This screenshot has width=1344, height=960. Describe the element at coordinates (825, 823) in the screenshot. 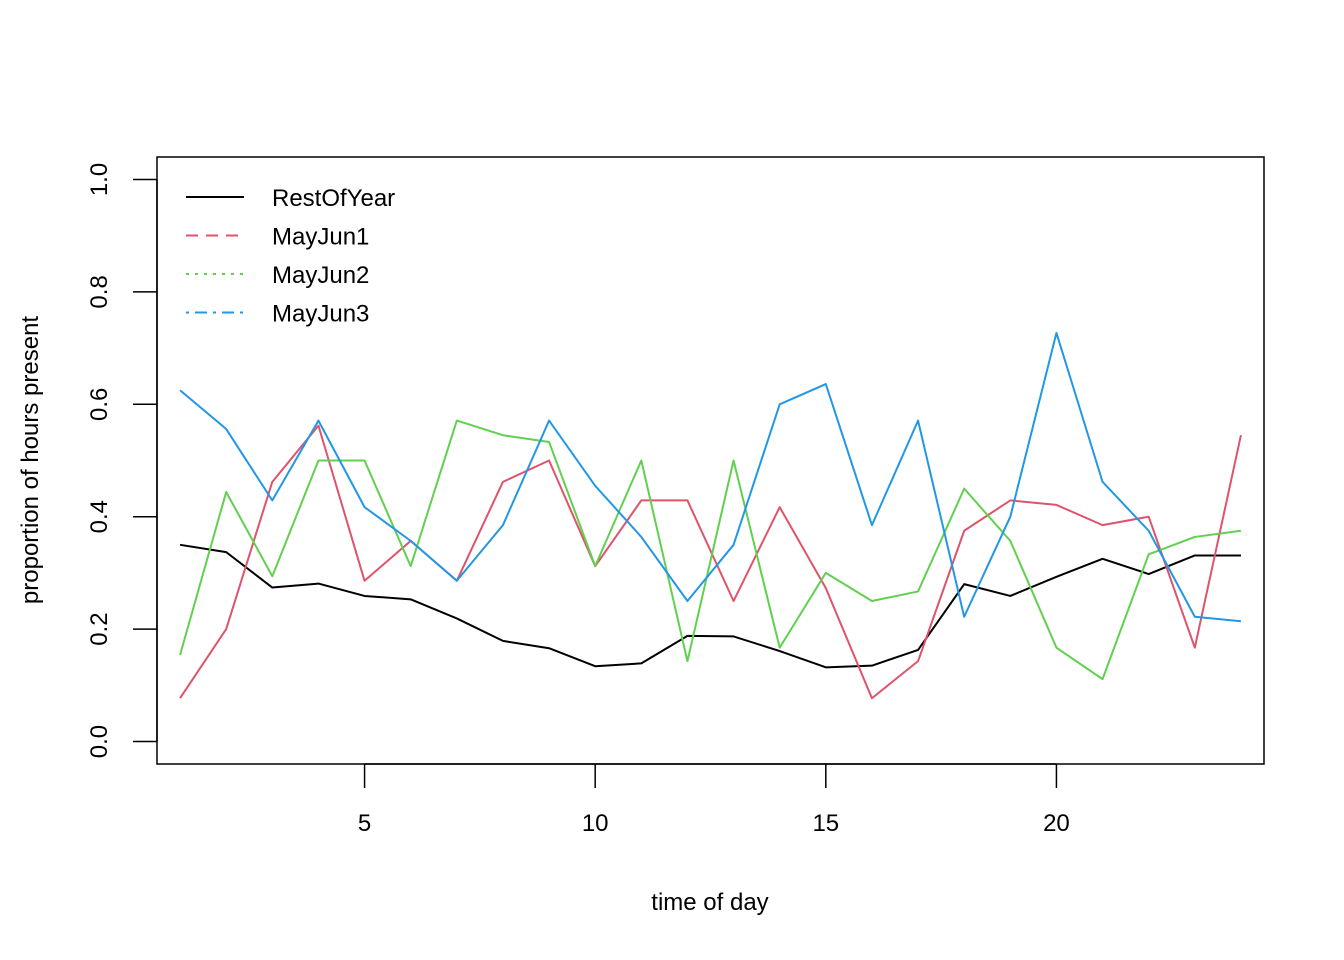

I see `x-tick-label: 15` at that location.